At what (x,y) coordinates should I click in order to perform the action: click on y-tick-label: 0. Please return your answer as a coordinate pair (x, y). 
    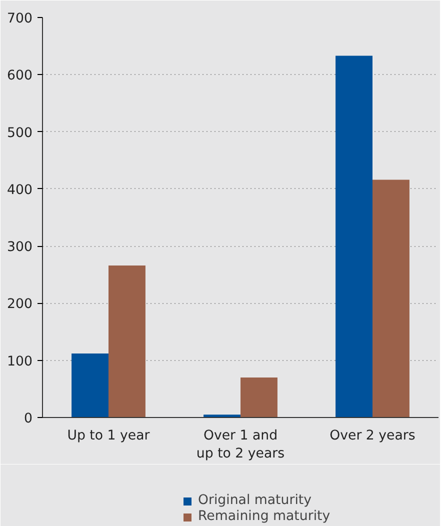
    Looking at the image, I should click on (28, 419).